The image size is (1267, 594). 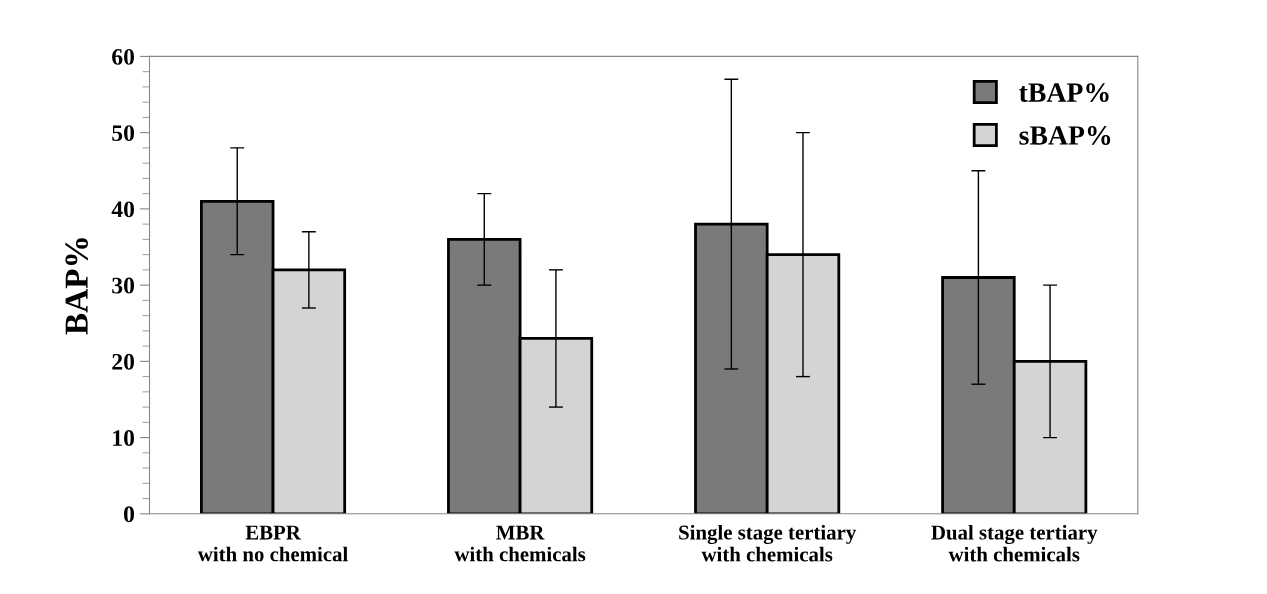 What do you see at coordinates (129, 514) in the screenshot?
I see `y-tick-label: 0` at bounding box center [129, 514].